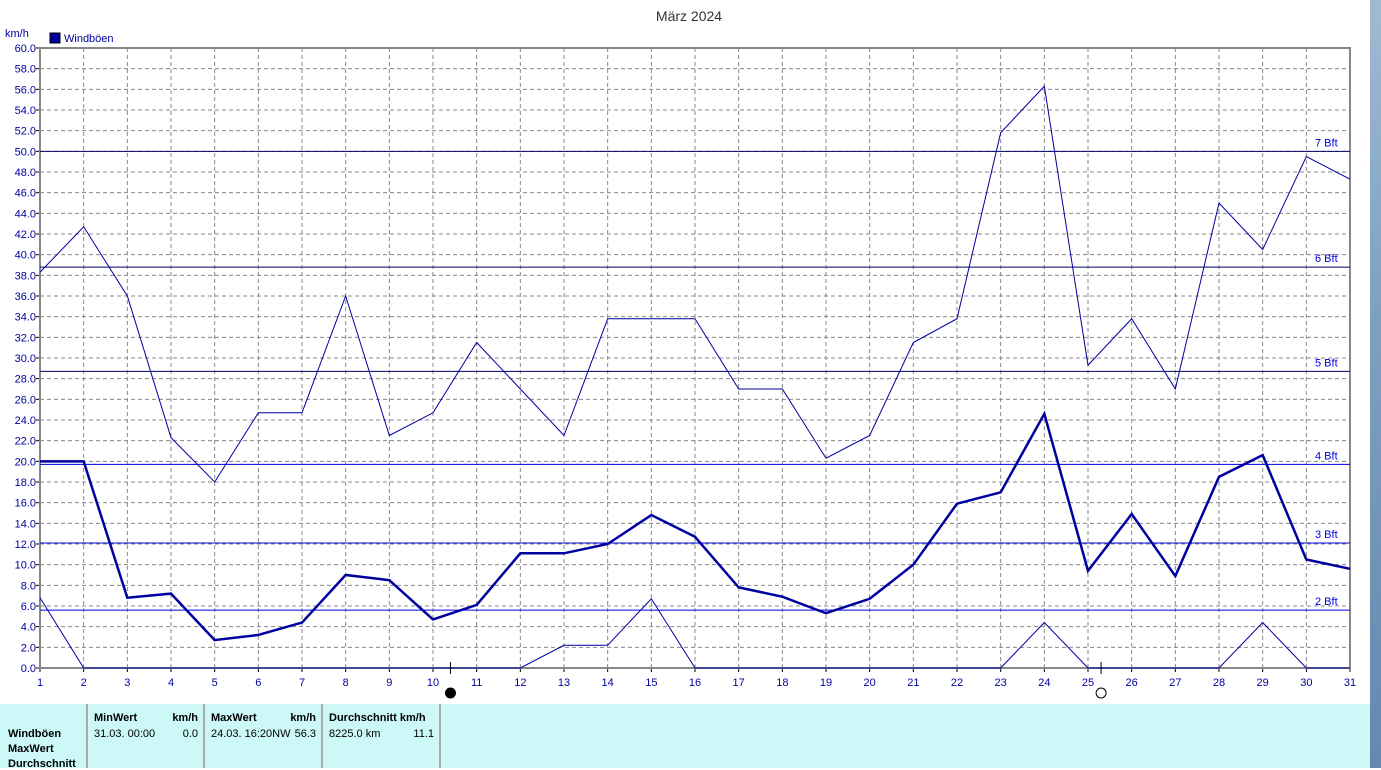  What do you see at coordinates (346, 683) in the screenshot?
I see `x-tick-label: 8` at bounding box center [346, 683].